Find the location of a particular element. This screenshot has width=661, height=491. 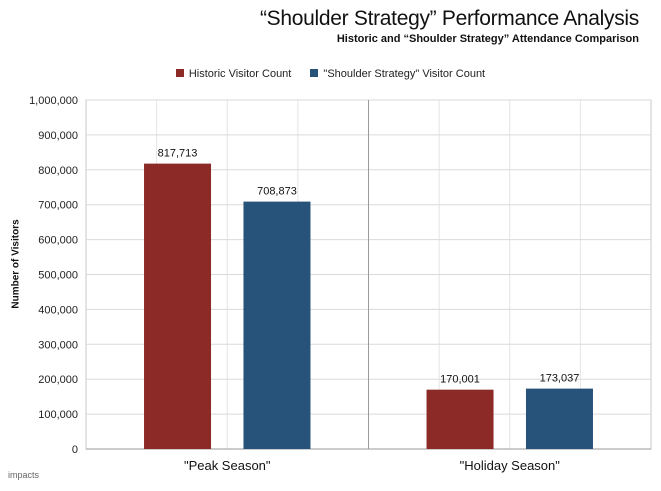

legend-label-historic: Historic Visitor Count is located at coordinates (240, 74).